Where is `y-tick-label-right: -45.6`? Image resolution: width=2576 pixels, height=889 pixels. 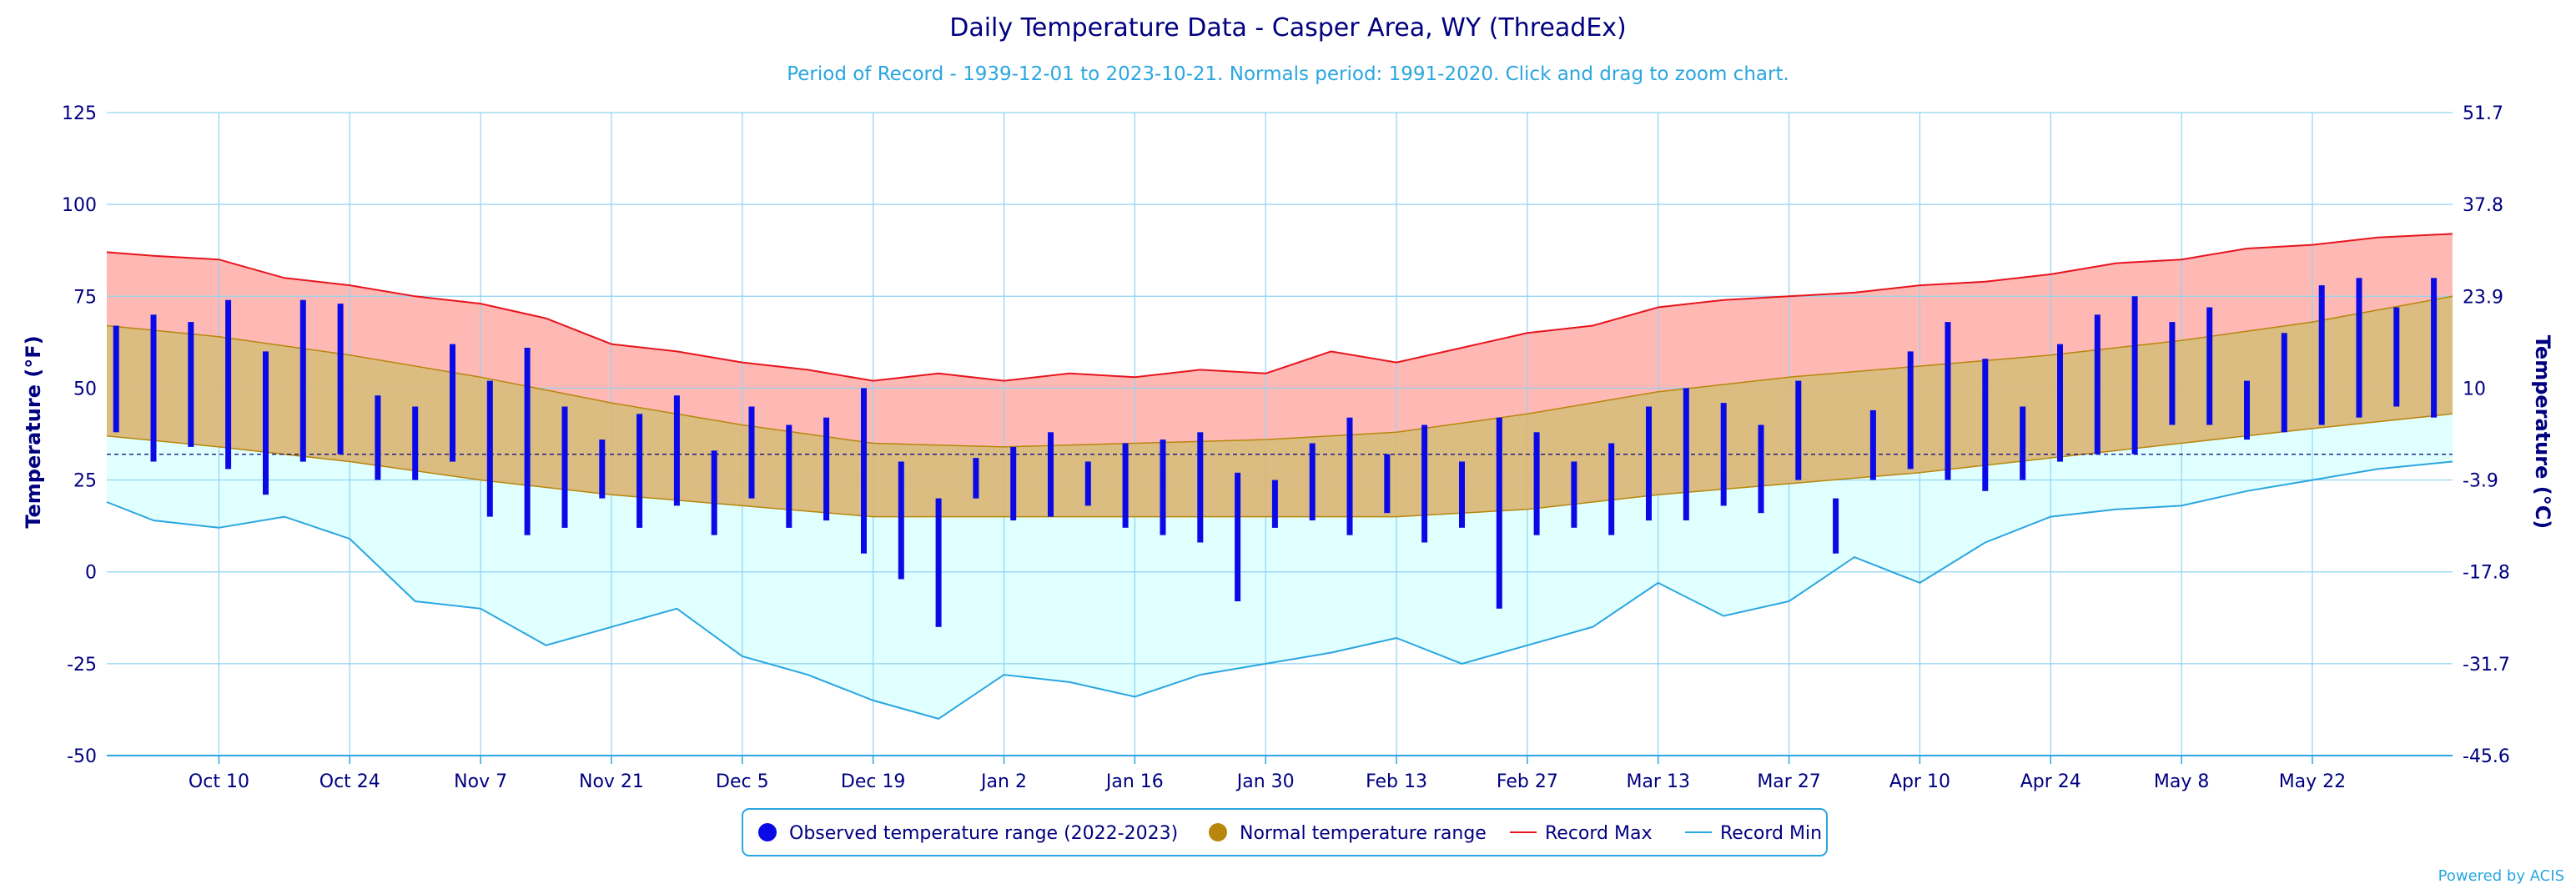 y-tick-label-right: -45.6 is located at coordinates (2486, 756).